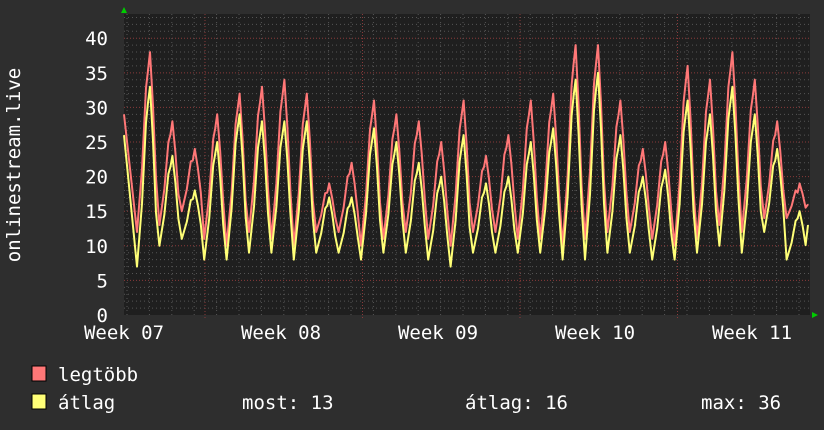 The image size is (824, 430). Describe the element at coordinates (96, 247) in the screenshot. I see `y-tick-label: 10` at that location.